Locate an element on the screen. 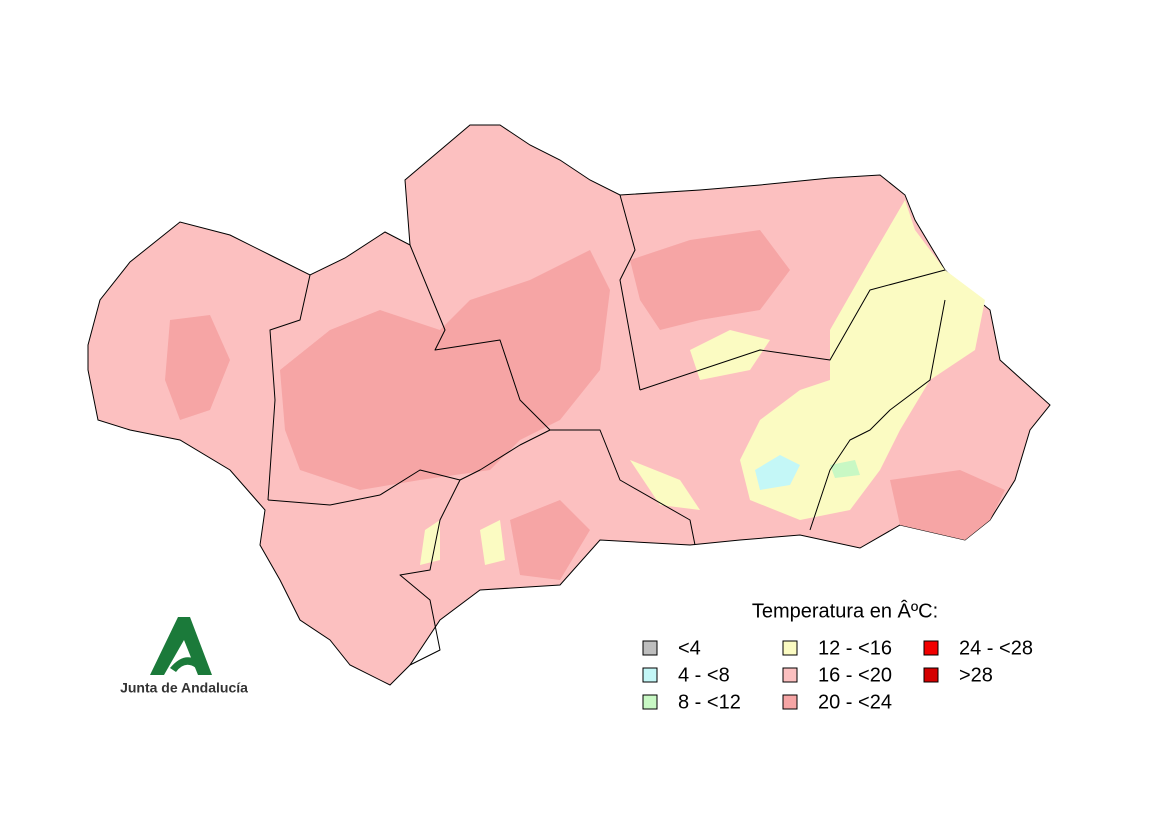 The image size is (1169, 826). logo-text: Junta de Andalucía is located at coordinates (184, 688).